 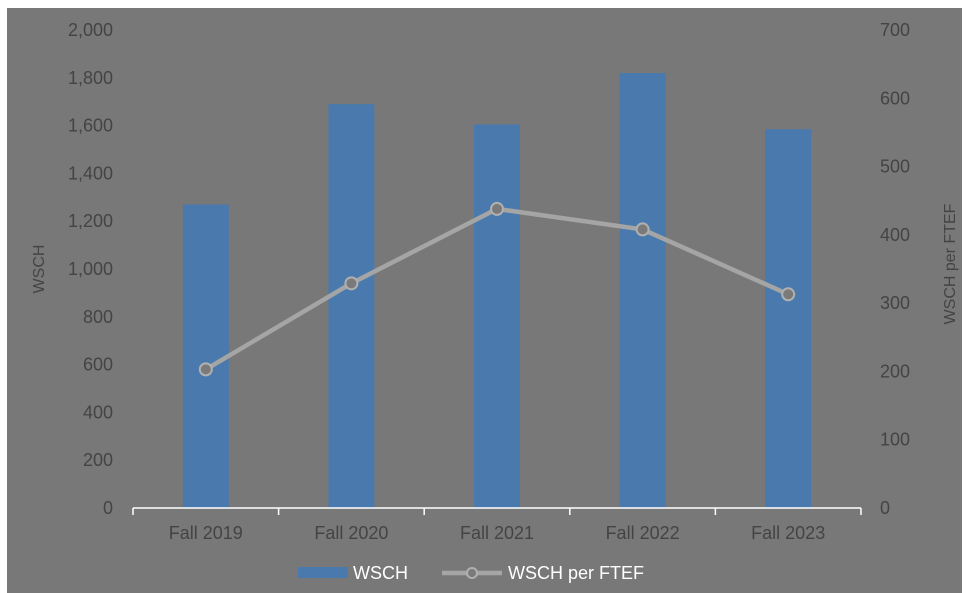 What do you see at coordinates (895, 303) in the screenshot?
I see `y-right-tick-label: 300` at bounding box center [895, 303].